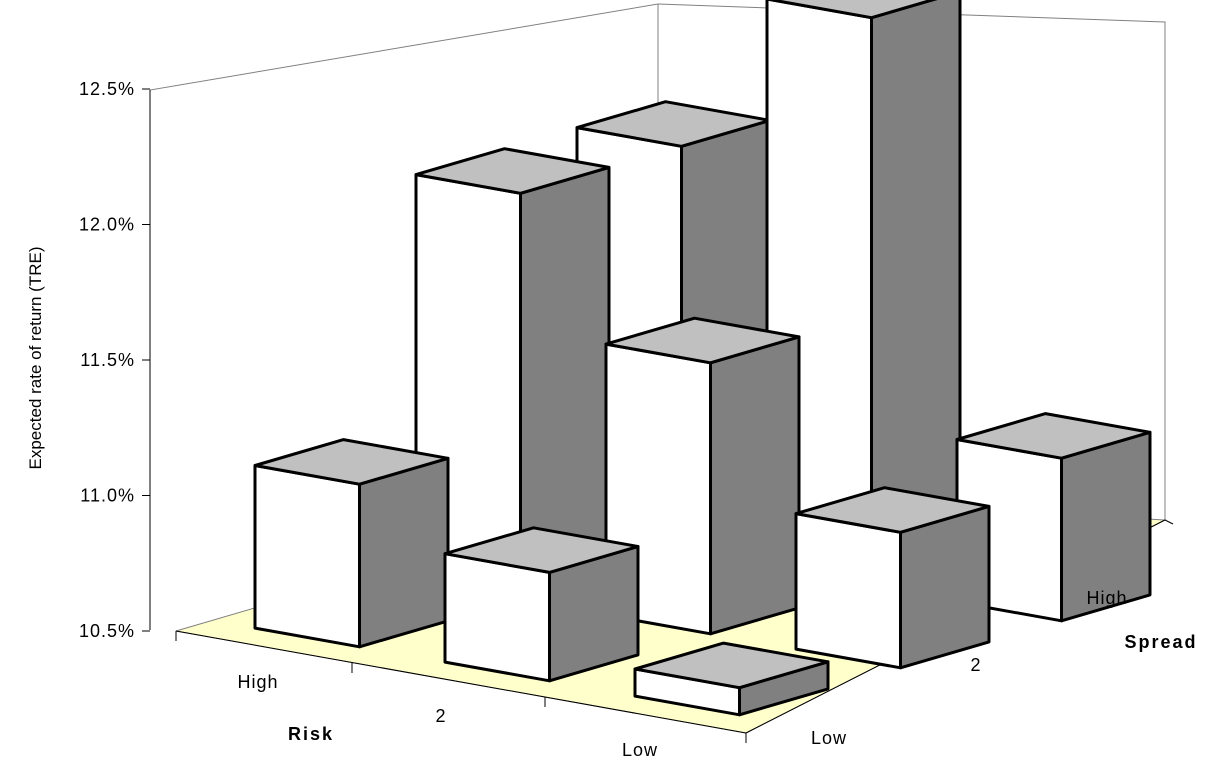  What do you see at coordinates (975, 665) in the screenshot?
I see `z-category-label: 2` at bounding box center [975, 665].